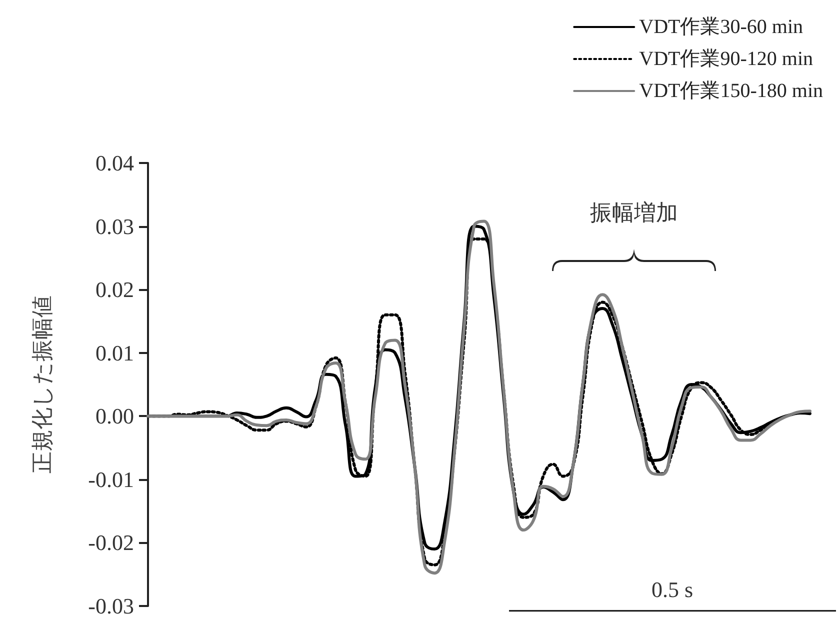  Describe the element at coordinates (673, 590) in the screenshot. I see `annotation: 0.5 s` at that location.